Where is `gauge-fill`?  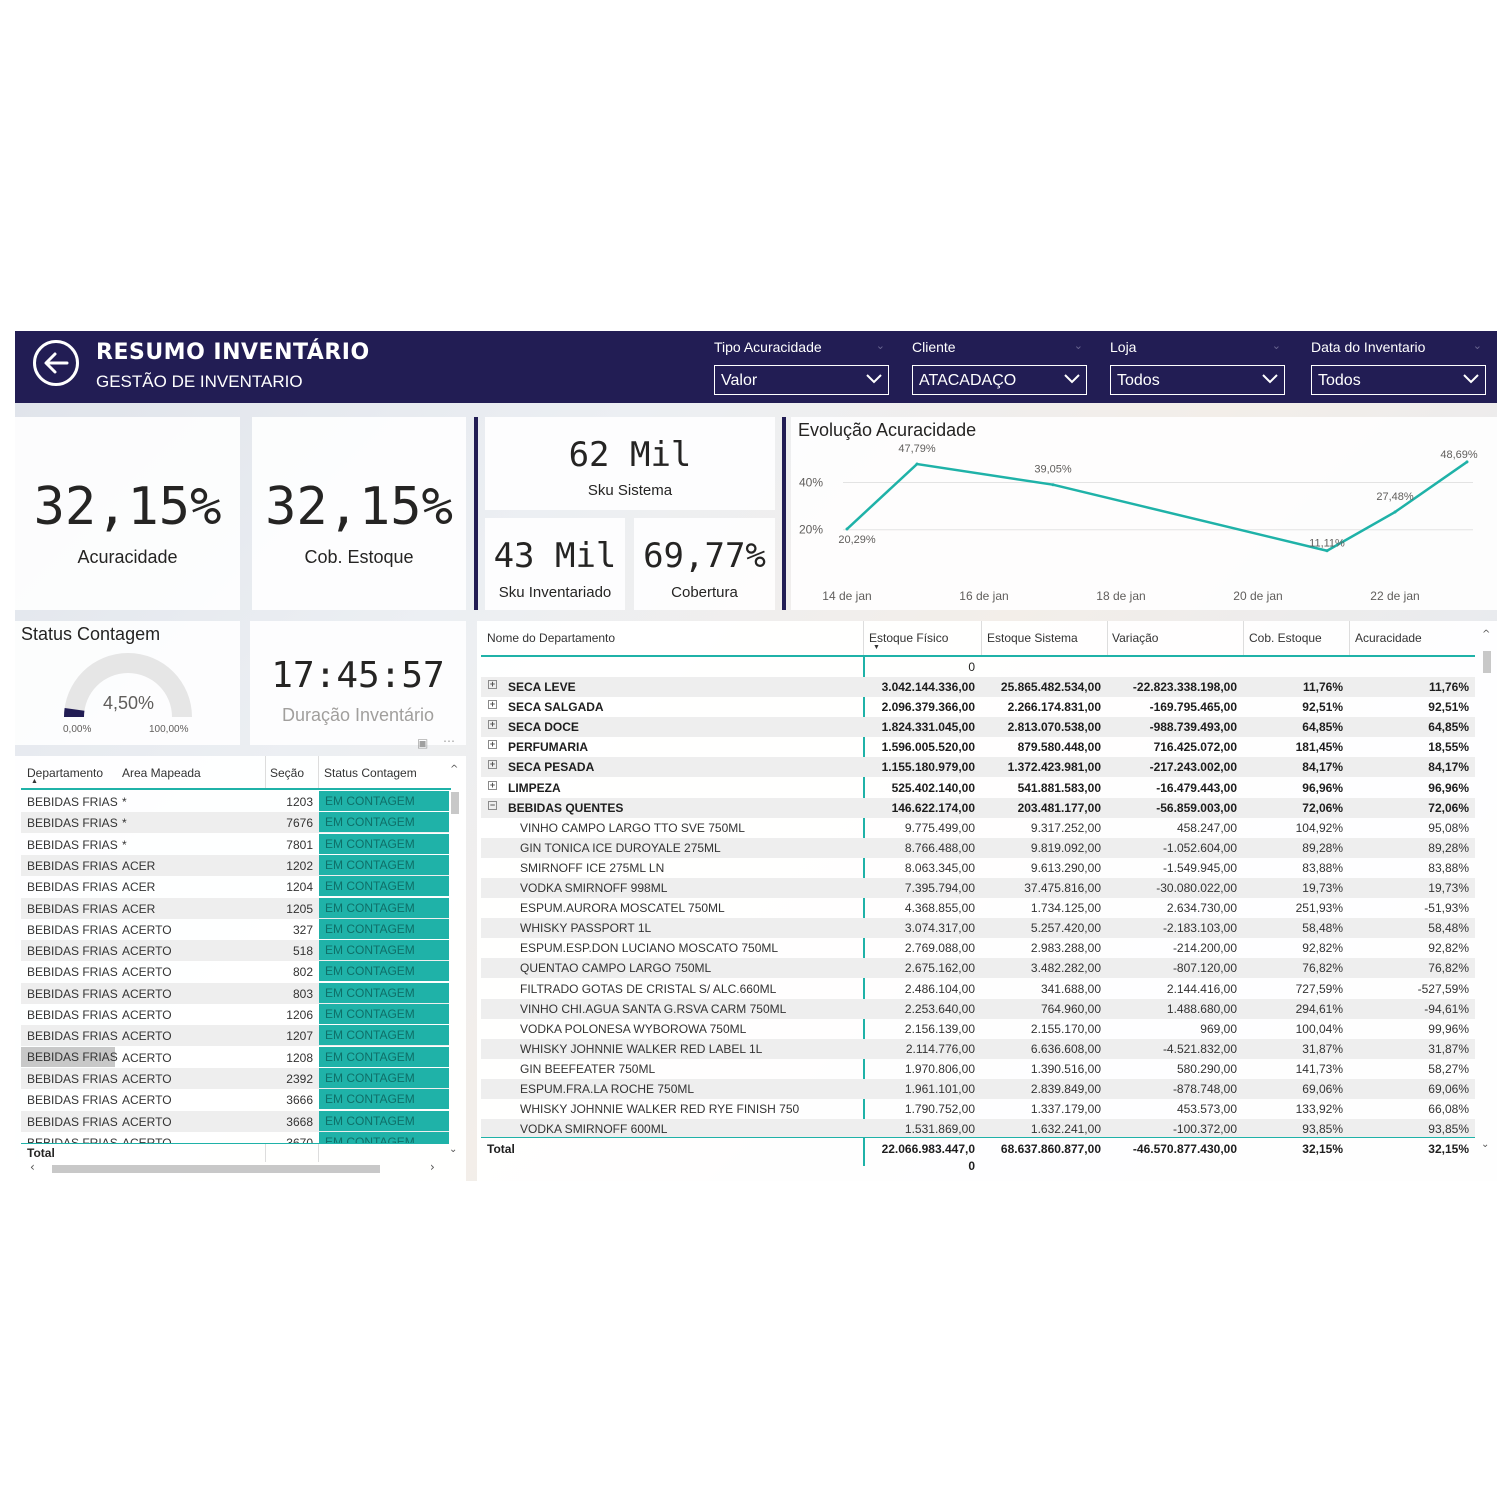 gauge-fill is located at coordinates (74, 712).